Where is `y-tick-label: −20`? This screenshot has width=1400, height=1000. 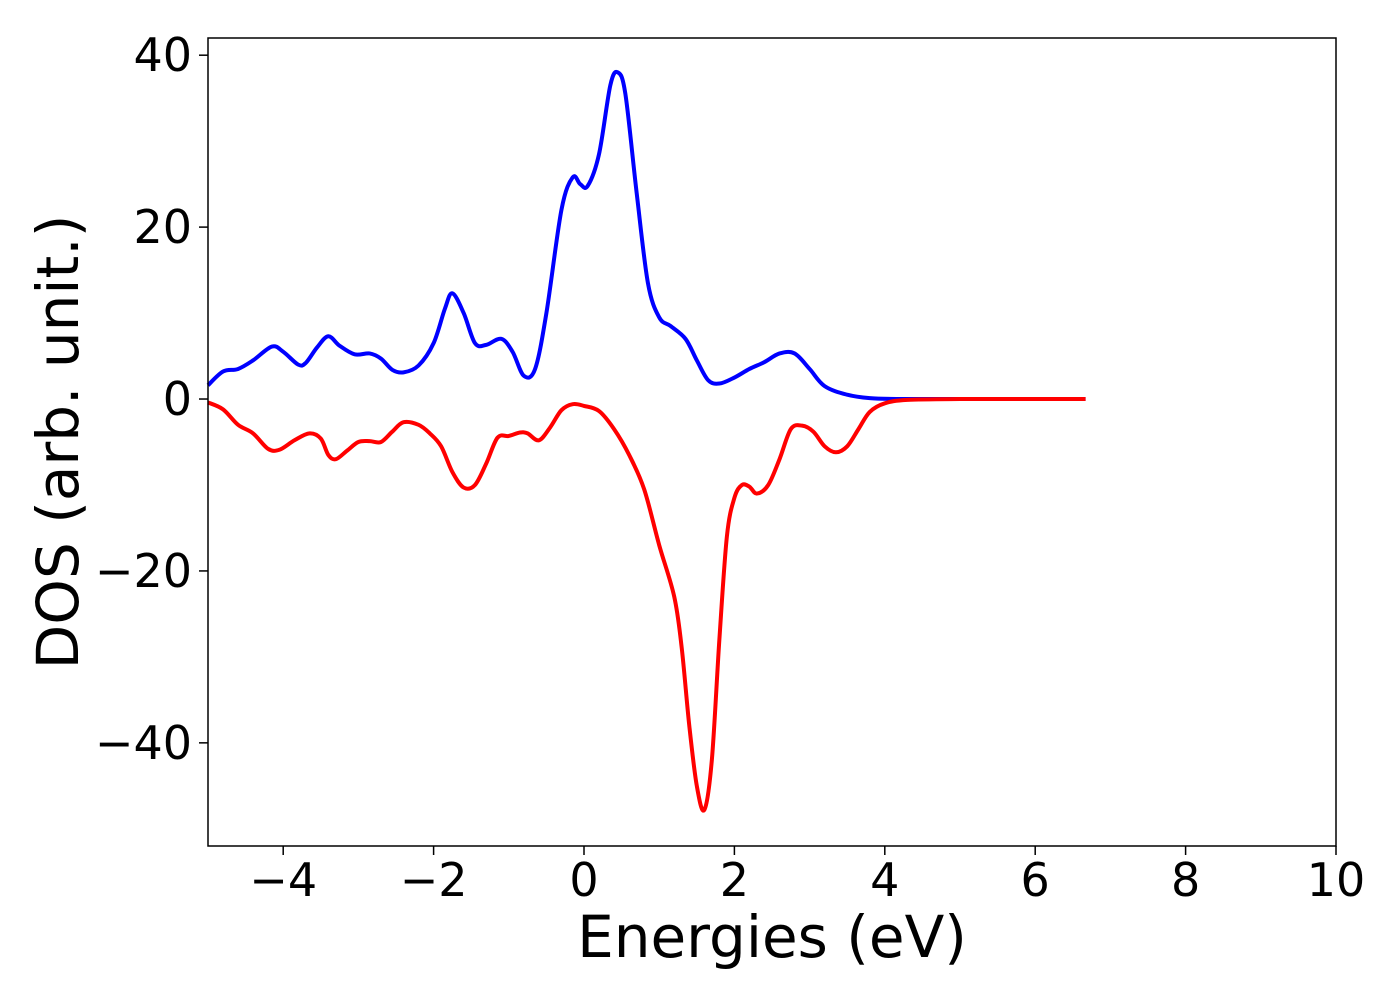
y-tick-label: −20 is located at coordinates (143, 571).